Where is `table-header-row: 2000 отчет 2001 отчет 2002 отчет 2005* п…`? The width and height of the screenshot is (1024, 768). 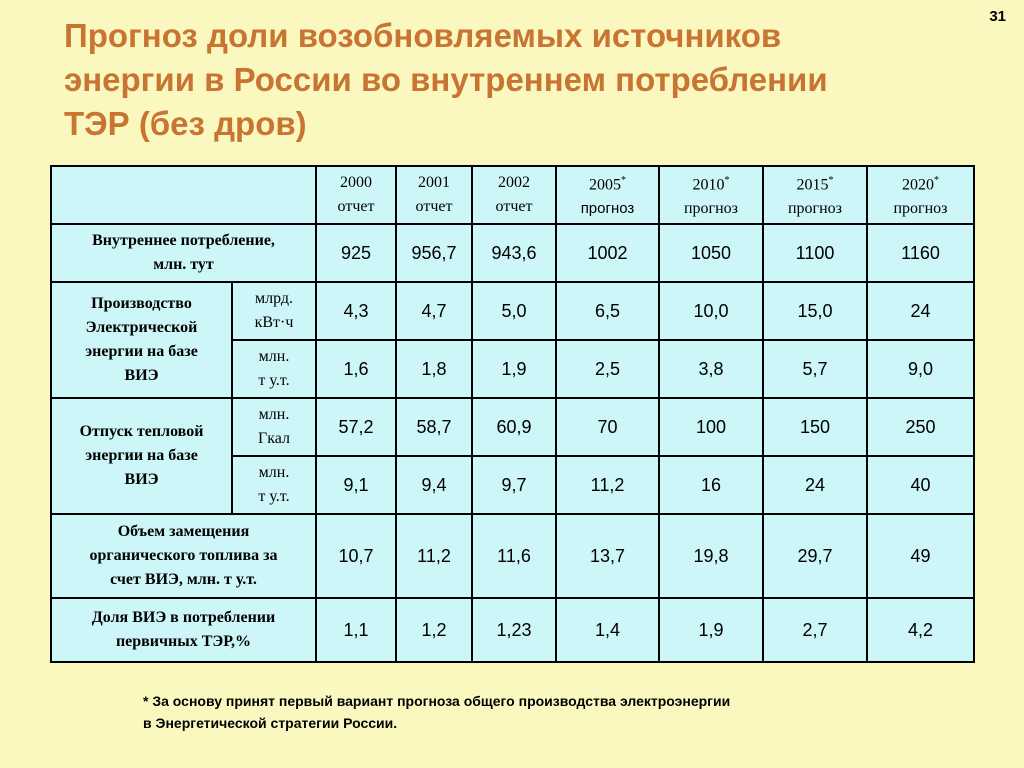 table-header-row: 2000 отчет 2001 отчет 2002 отчет 2005* п… is located at coordinates (512, 195).